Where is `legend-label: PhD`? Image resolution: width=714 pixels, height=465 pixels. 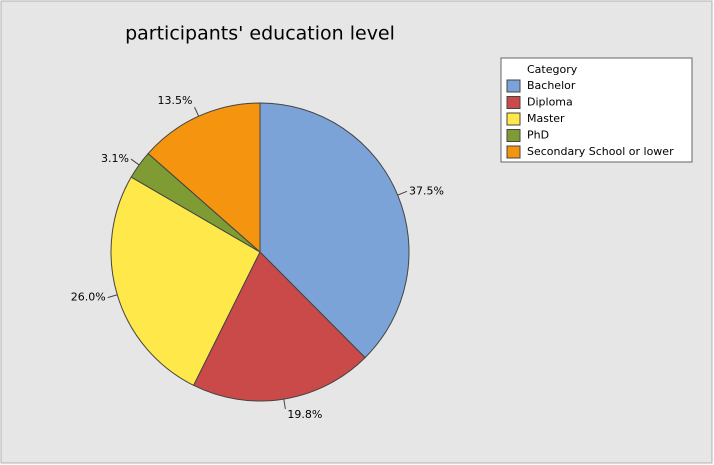 legend-label: PhD is located at coordinates (538, 135).